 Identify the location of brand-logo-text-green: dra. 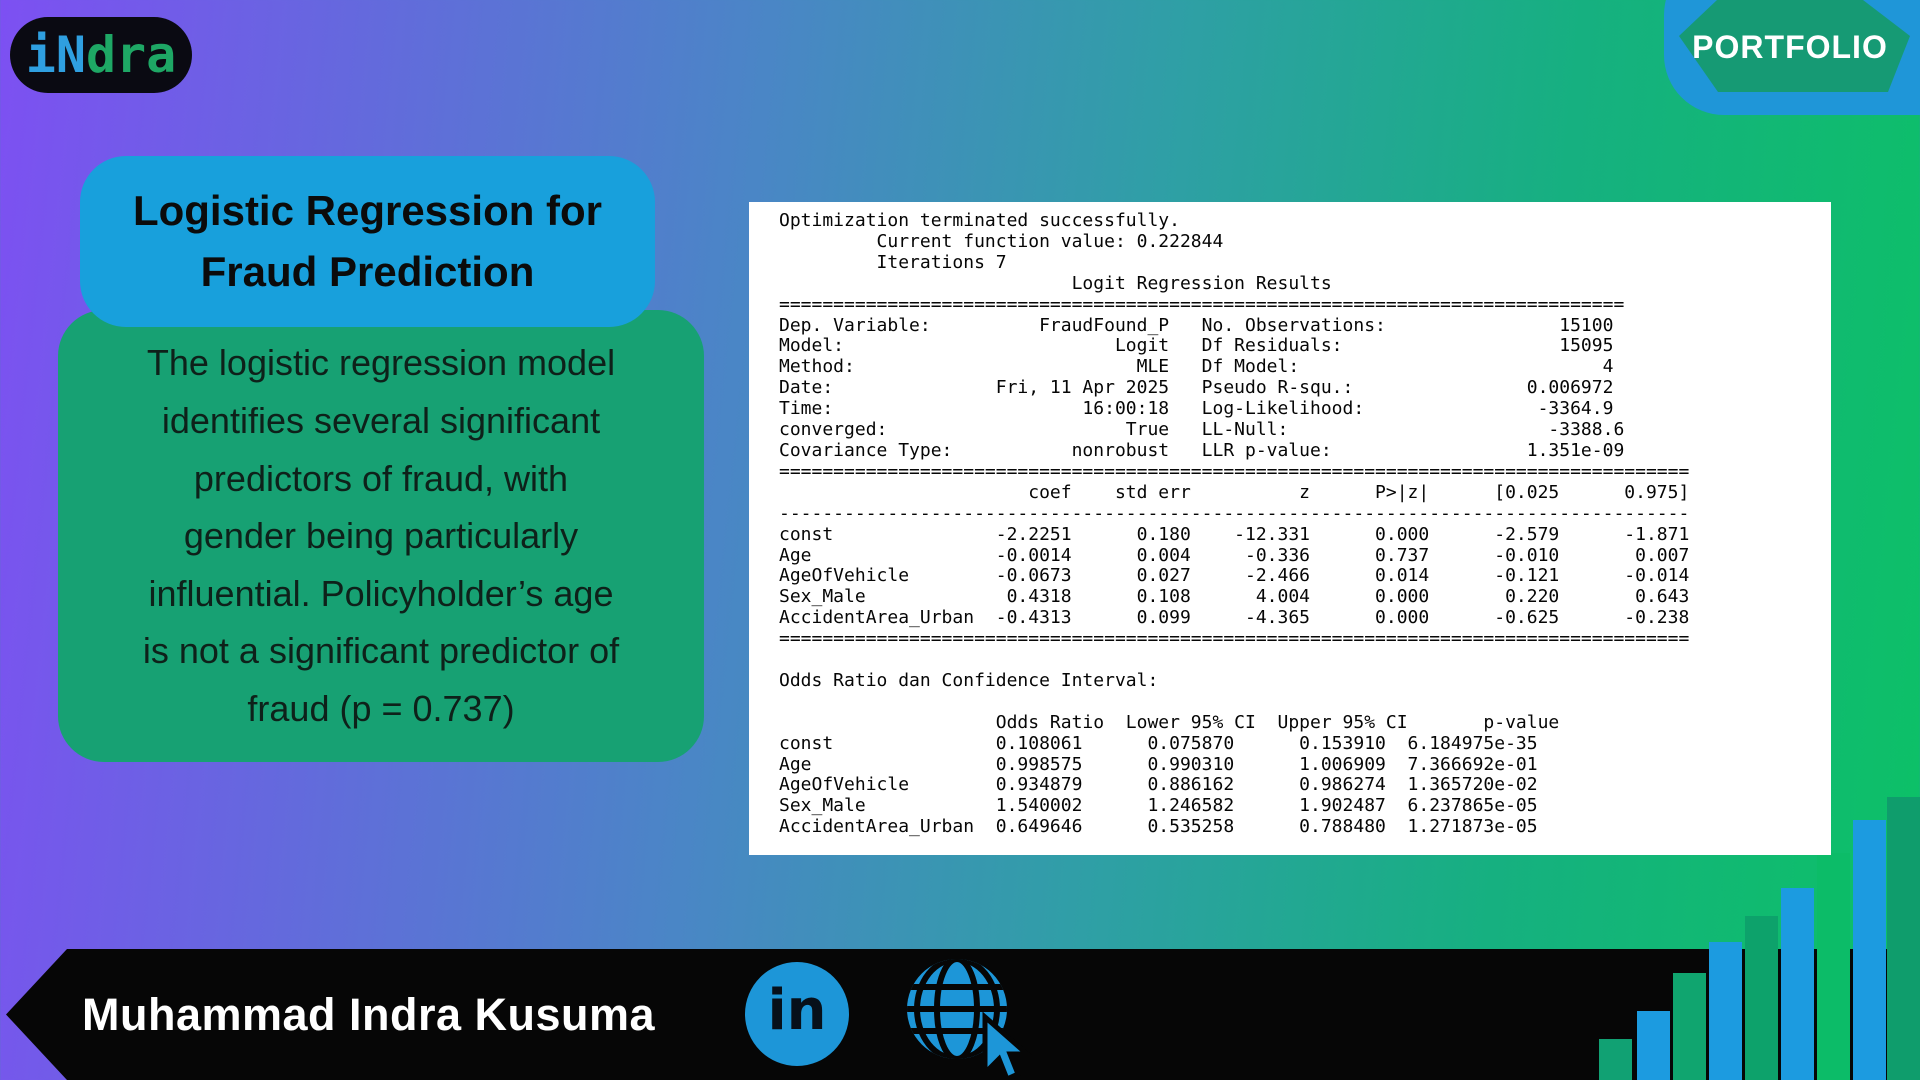
(131, 55).